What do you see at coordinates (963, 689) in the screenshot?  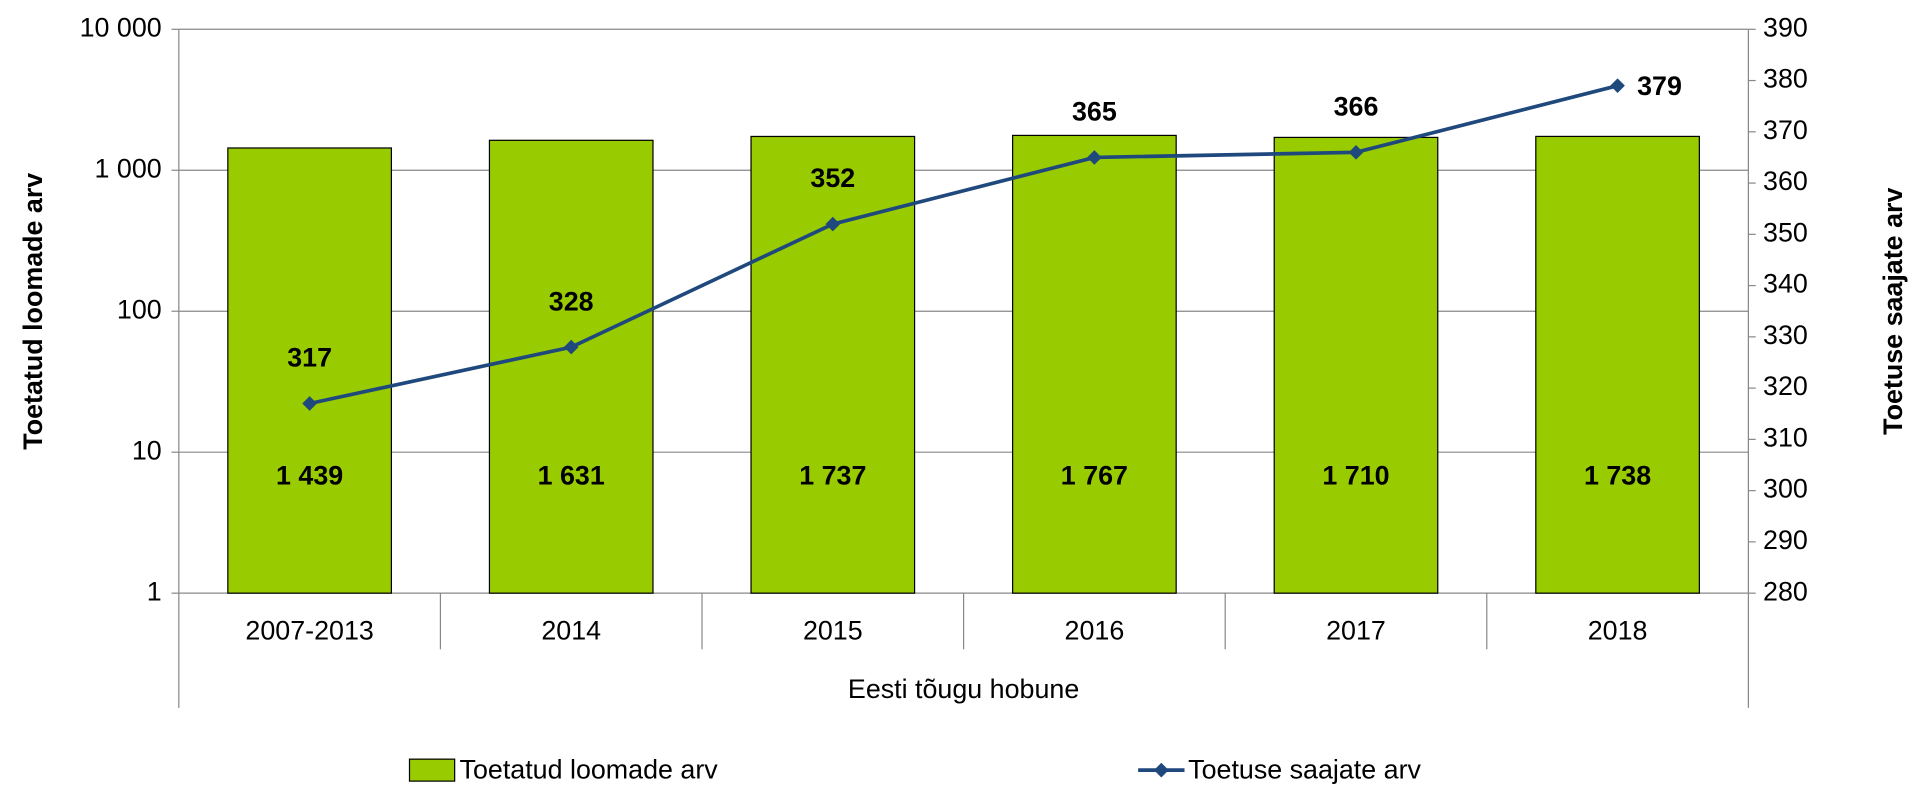 I see `x-axis-label: Eesti tõugu hobune` at bounding box center [963, 689].